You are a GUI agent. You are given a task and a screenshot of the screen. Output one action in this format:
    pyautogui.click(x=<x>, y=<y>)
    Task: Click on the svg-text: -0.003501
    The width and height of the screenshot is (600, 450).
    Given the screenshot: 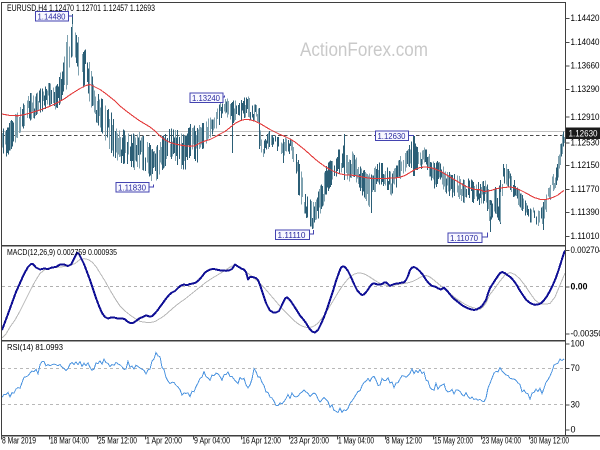 What is the action you would take?
    pyautogui.click(x=585, y=334)
    